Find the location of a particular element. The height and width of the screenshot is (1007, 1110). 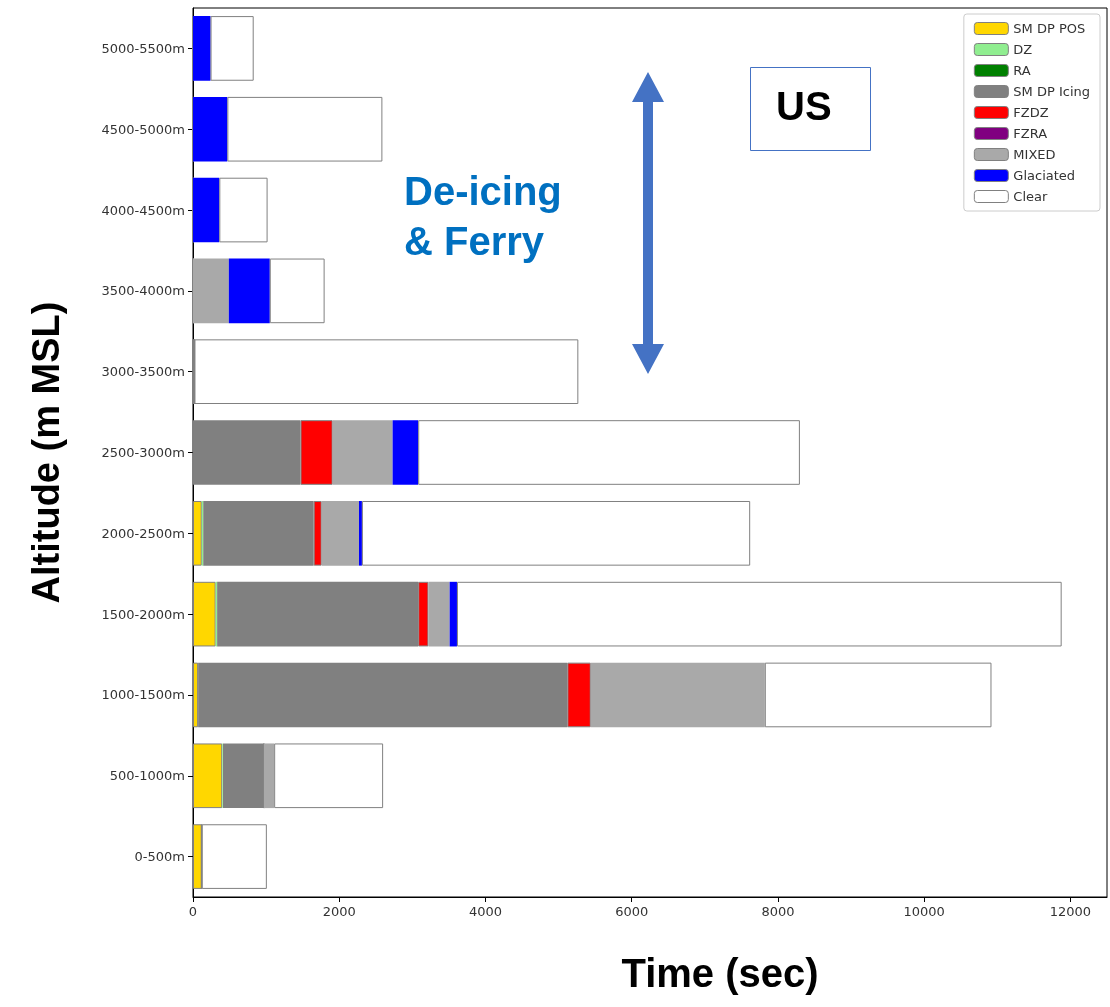

y-tick-label: 4500-5000m is located at coordinates (143, 129).